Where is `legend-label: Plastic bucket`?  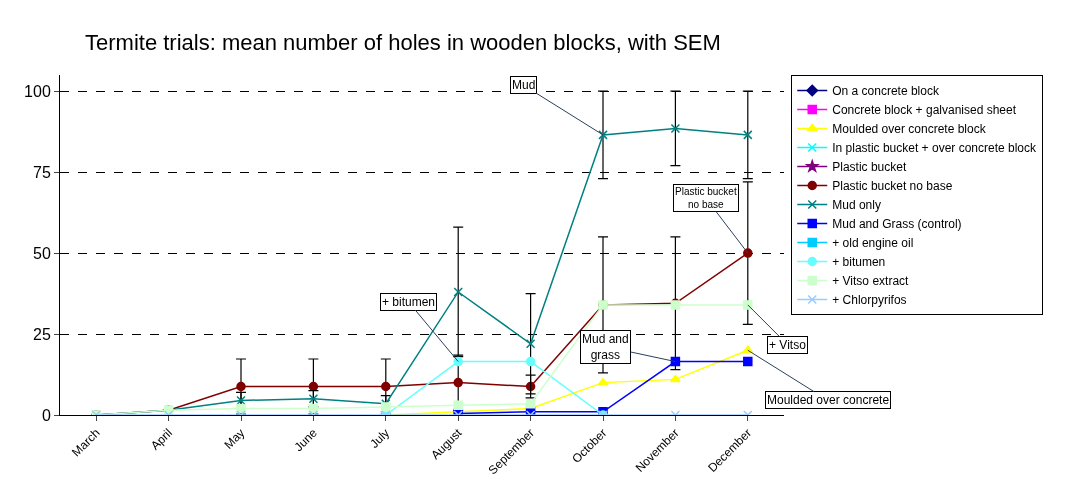 legend-label: Plastic bucket is located at coordinates (869, 167).